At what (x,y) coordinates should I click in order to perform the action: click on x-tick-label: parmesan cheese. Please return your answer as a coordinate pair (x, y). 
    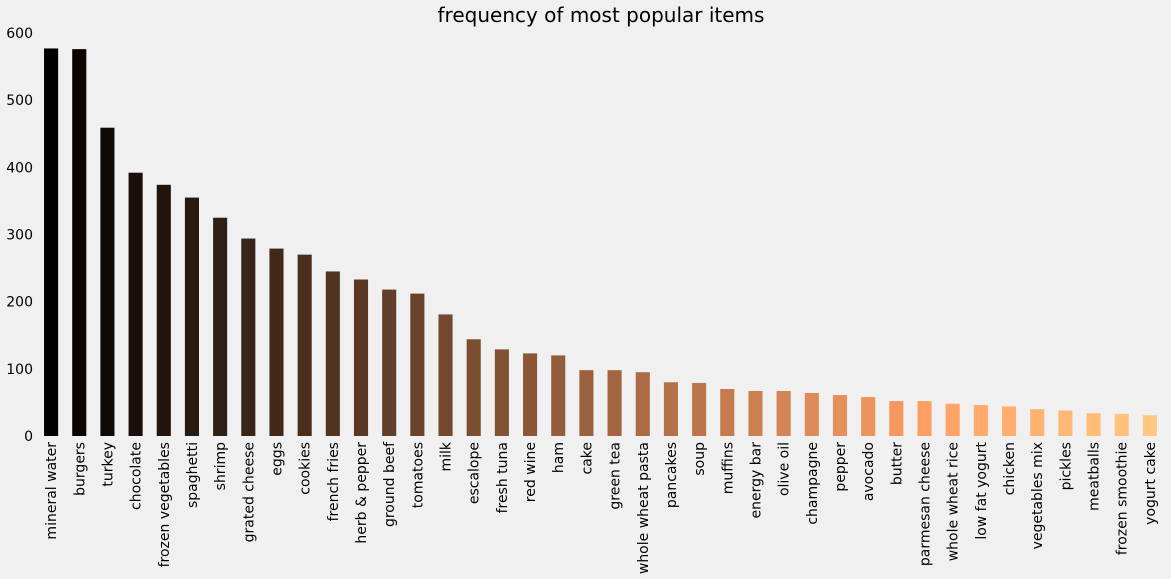
    Looking at the image, I should click on (926, 504).